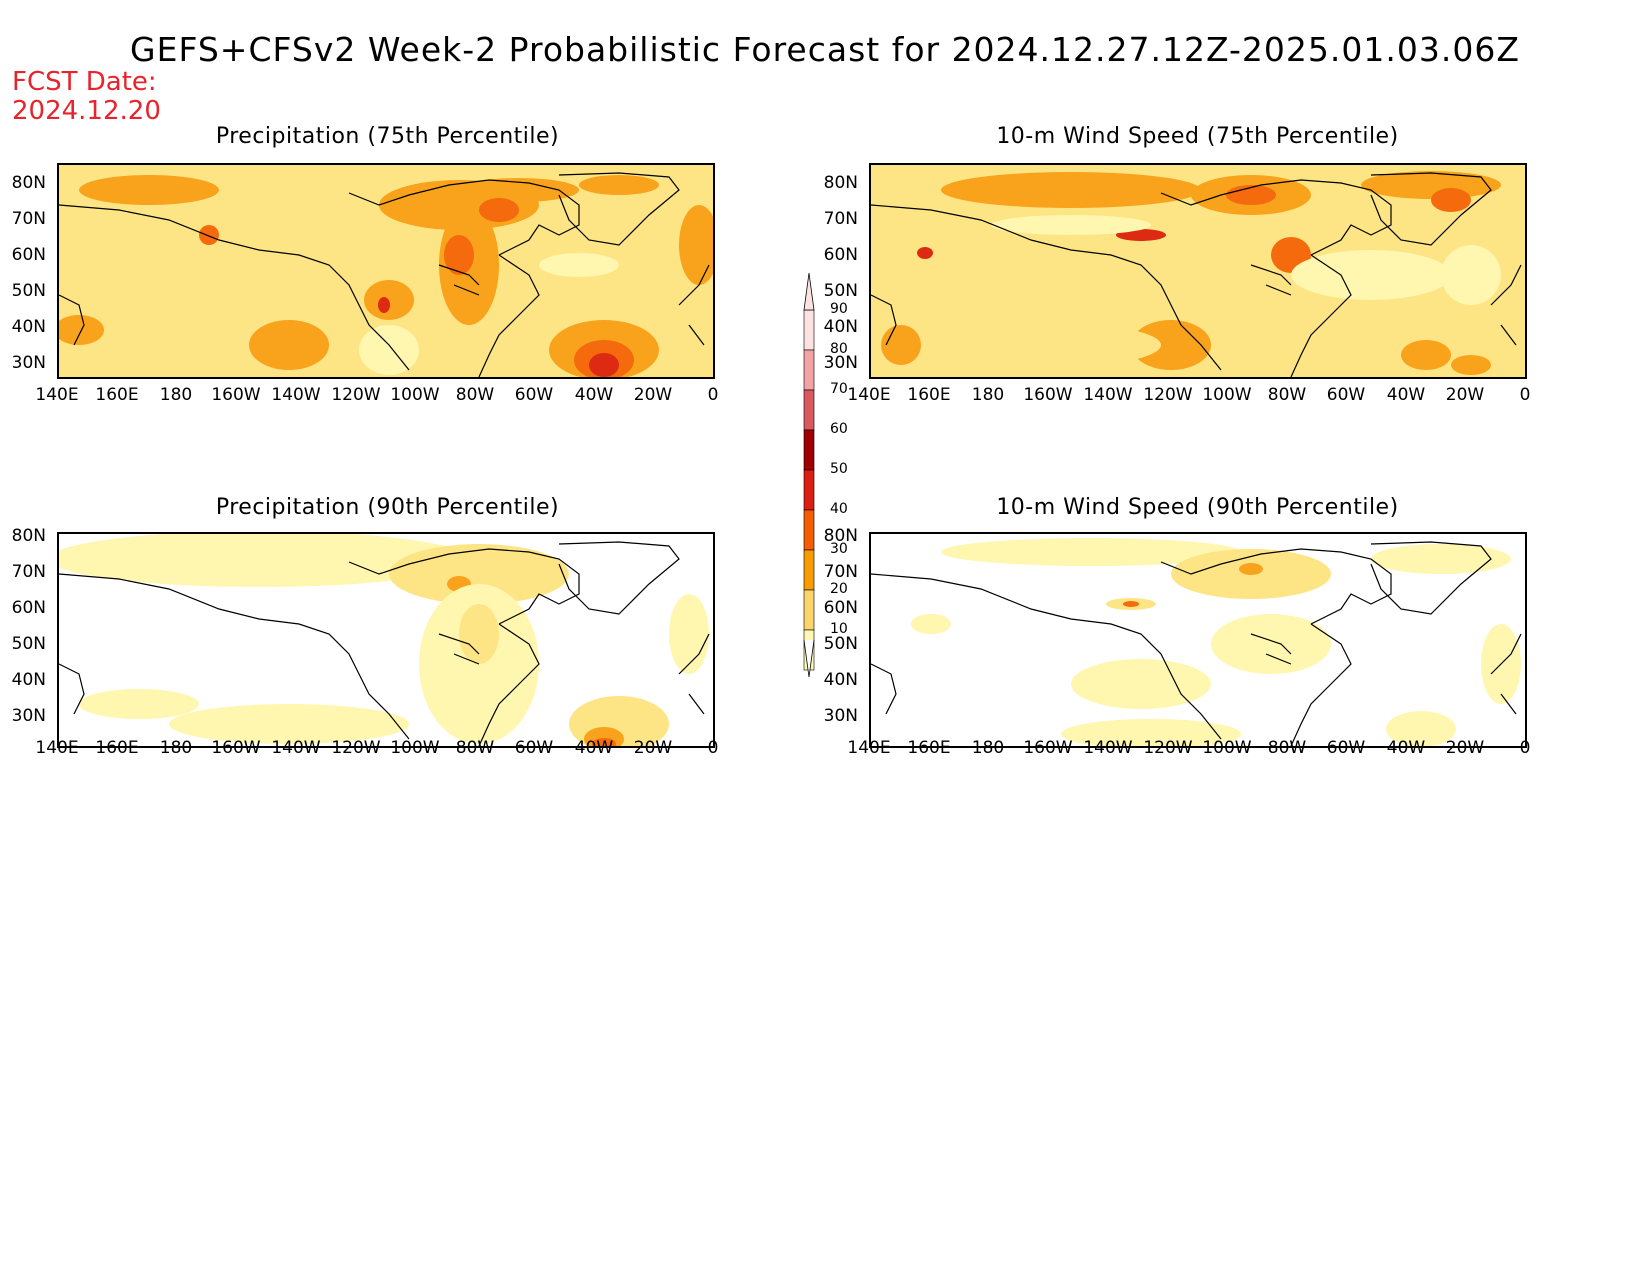 The image size is (1650, 1275). Describe the element at coordinates (839, 429) in the screenshot. I see `colorbar-label: 60` at that location.